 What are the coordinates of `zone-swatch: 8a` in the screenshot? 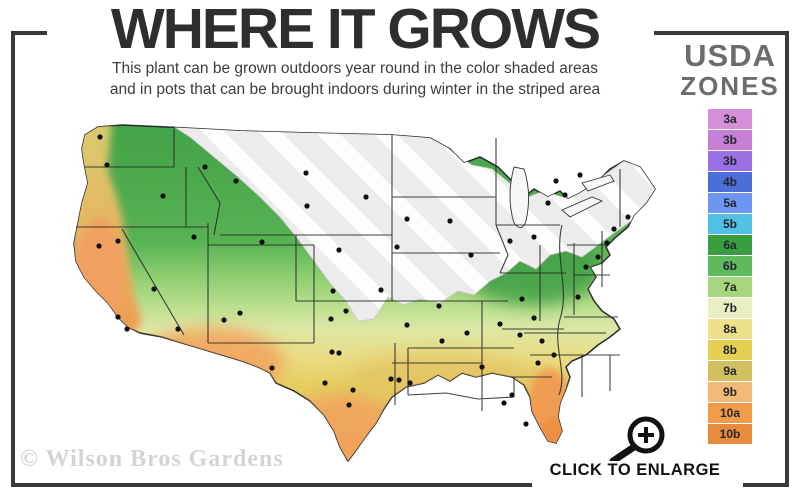 It's located at (730, 329).